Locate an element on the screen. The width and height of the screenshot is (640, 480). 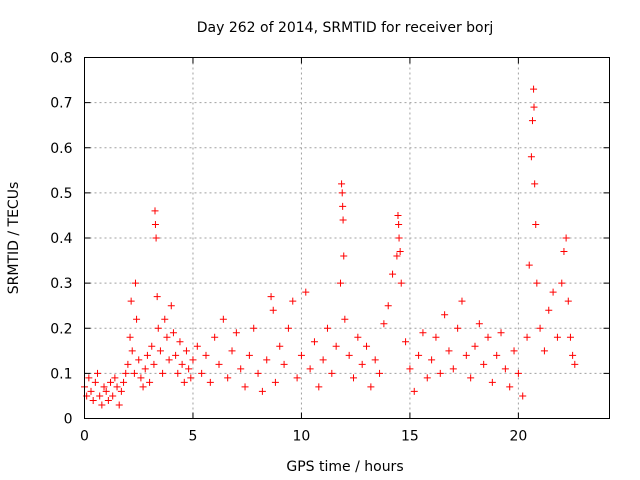
x-tick-label: 15 is located at coordinates (410, 437).